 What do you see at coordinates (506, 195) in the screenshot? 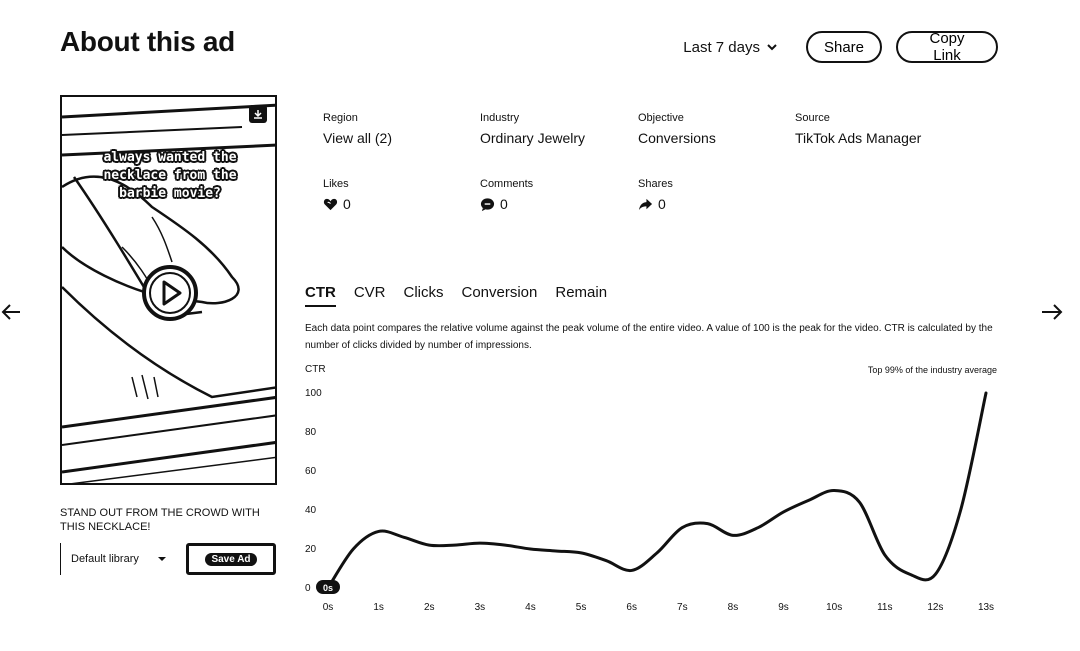
I see `meta-comments: Comments 0` at bounding box center [506, 195].